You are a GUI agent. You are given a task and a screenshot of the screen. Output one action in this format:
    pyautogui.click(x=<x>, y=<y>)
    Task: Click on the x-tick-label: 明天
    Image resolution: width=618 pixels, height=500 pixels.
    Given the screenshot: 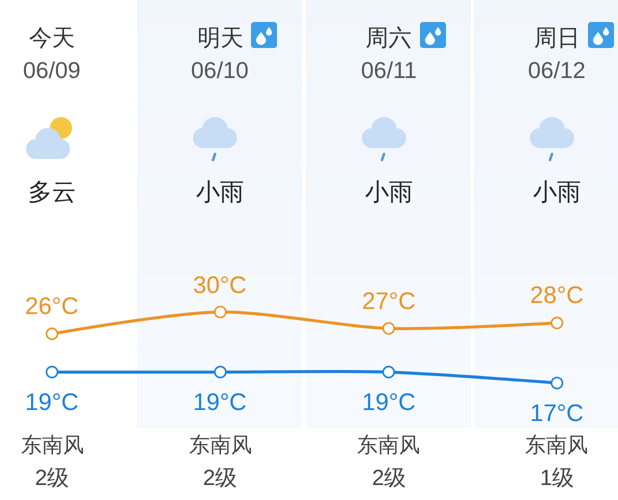 What is the action you would take?
    pyautogui.click(x=220, y=37)
    